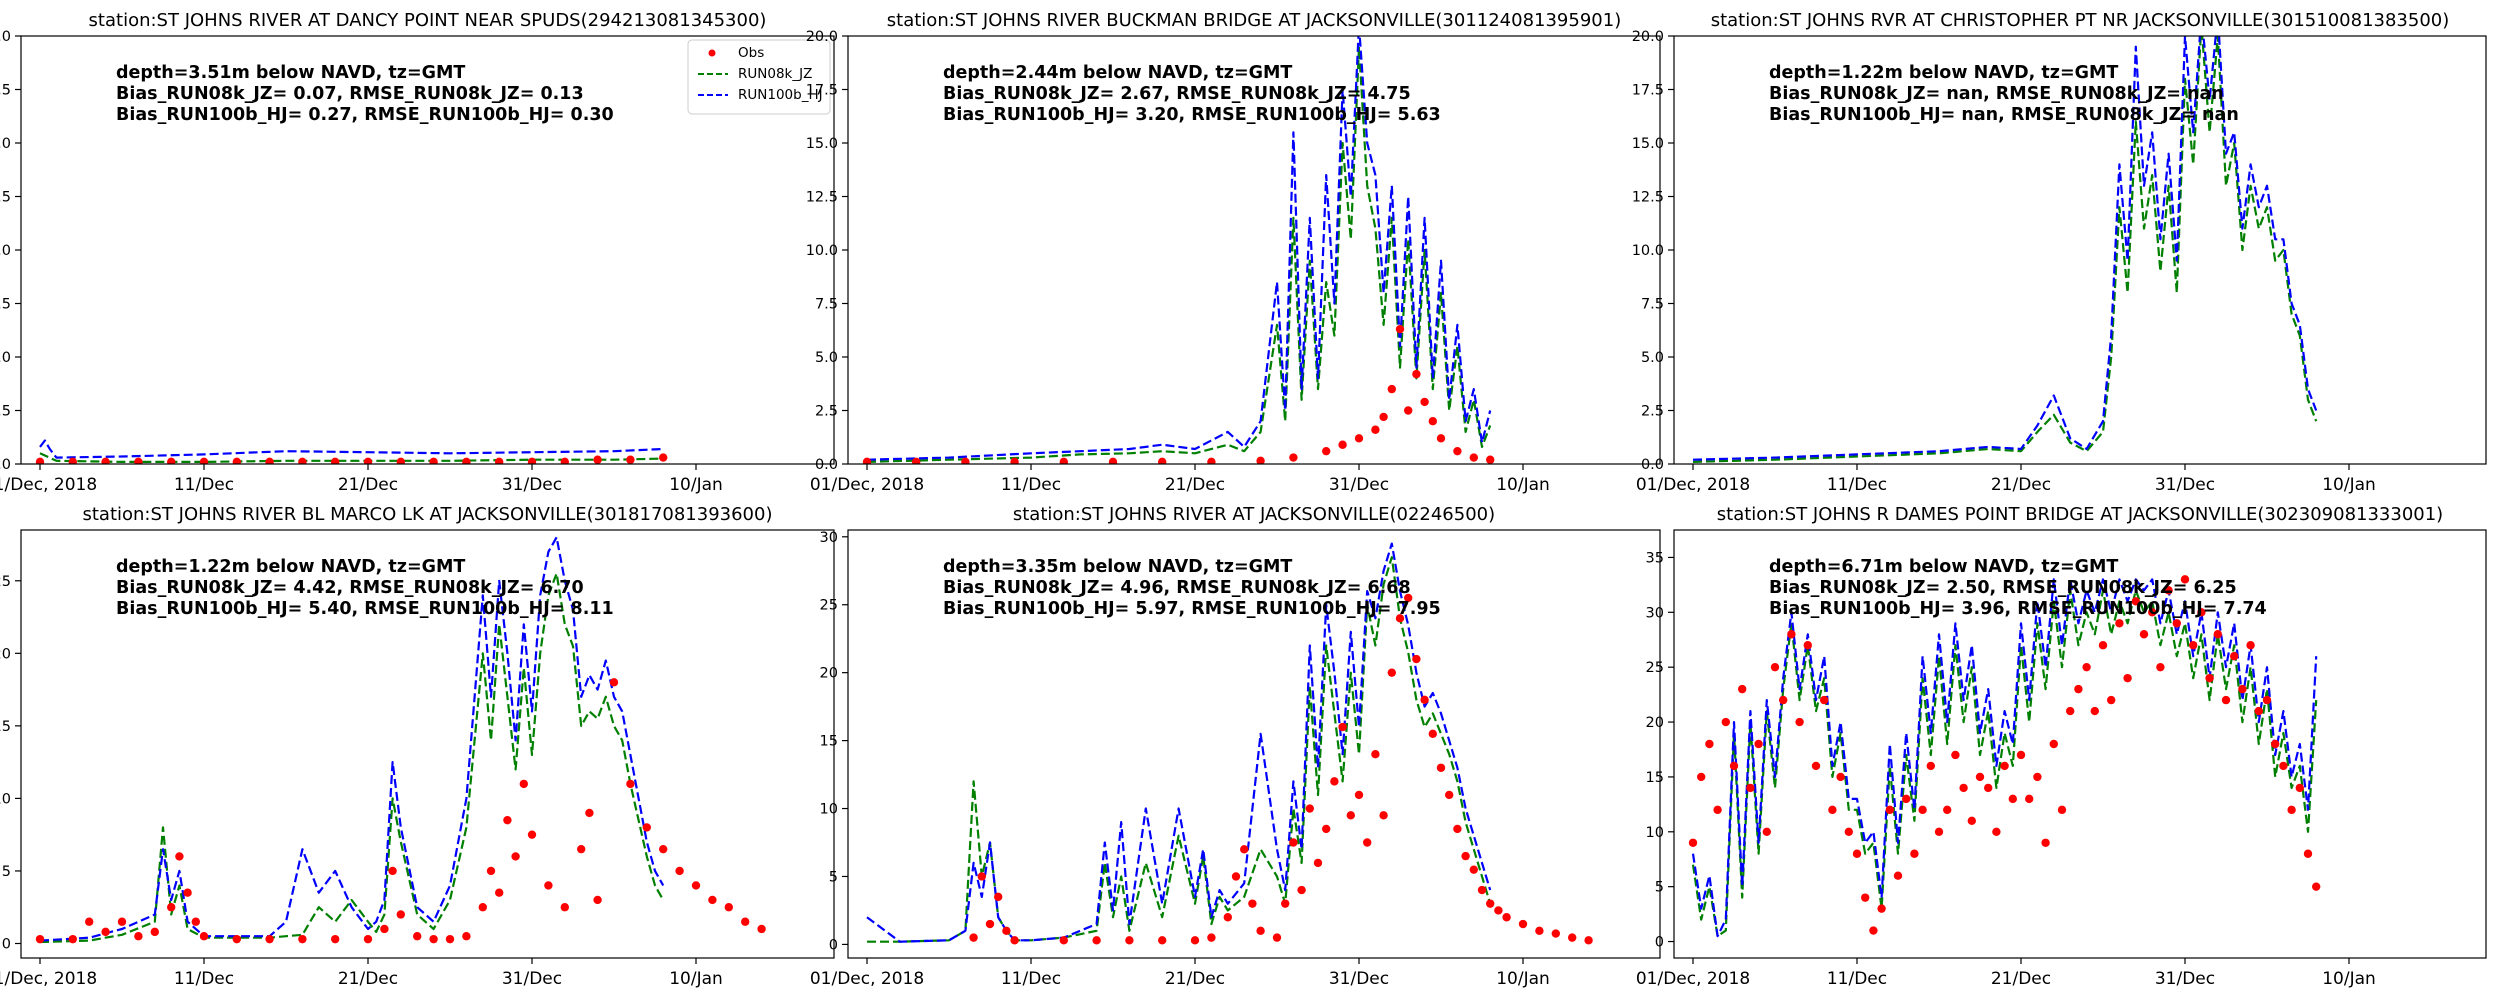  Describe the element at coordinates (2021, 979) in the screenshot. I see `x-tick-label: 21/Dec` at that location.